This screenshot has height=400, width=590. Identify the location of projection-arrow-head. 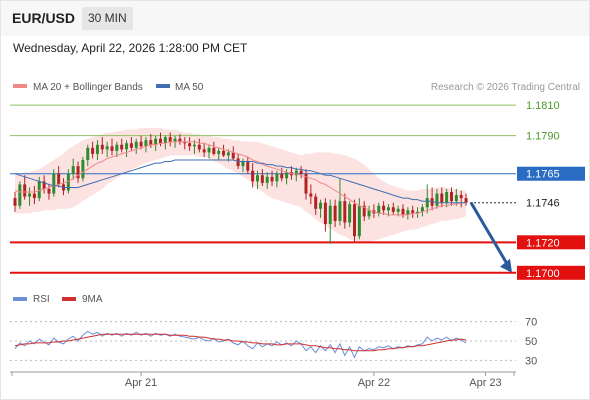
(506, 265).